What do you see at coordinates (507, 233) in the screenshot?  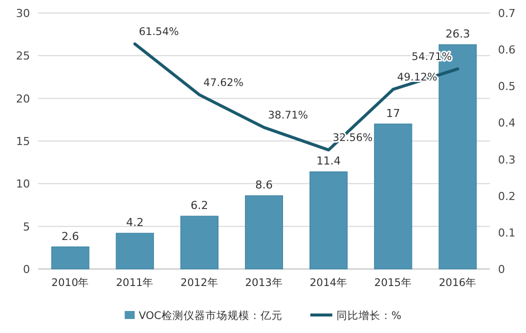 I see `y2-tick-label: 0.1` at bounding box center [507, 233].